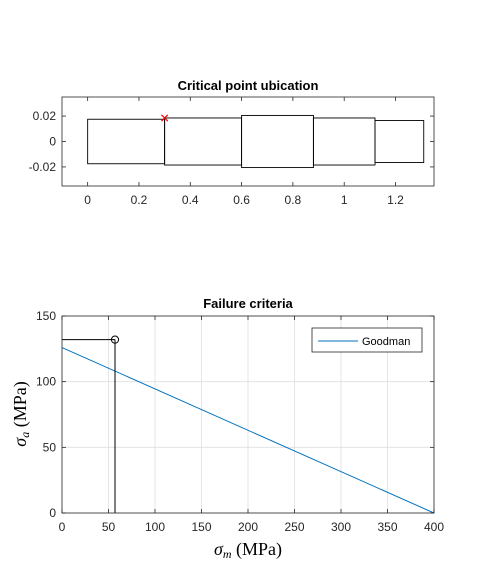  What do you see at coordinates (20, 406) in the screenshot?
I see `y-label-unit: (MPa)` at bounding box center [20, 406].